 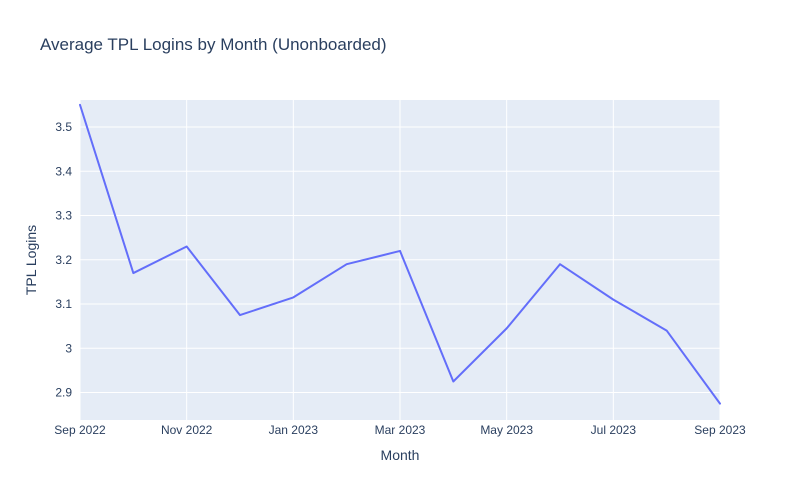 What do you see at coordinates (68, 348) in the screenshot?
I see `y-tick-label: 3` at bounding box center [68, 348].